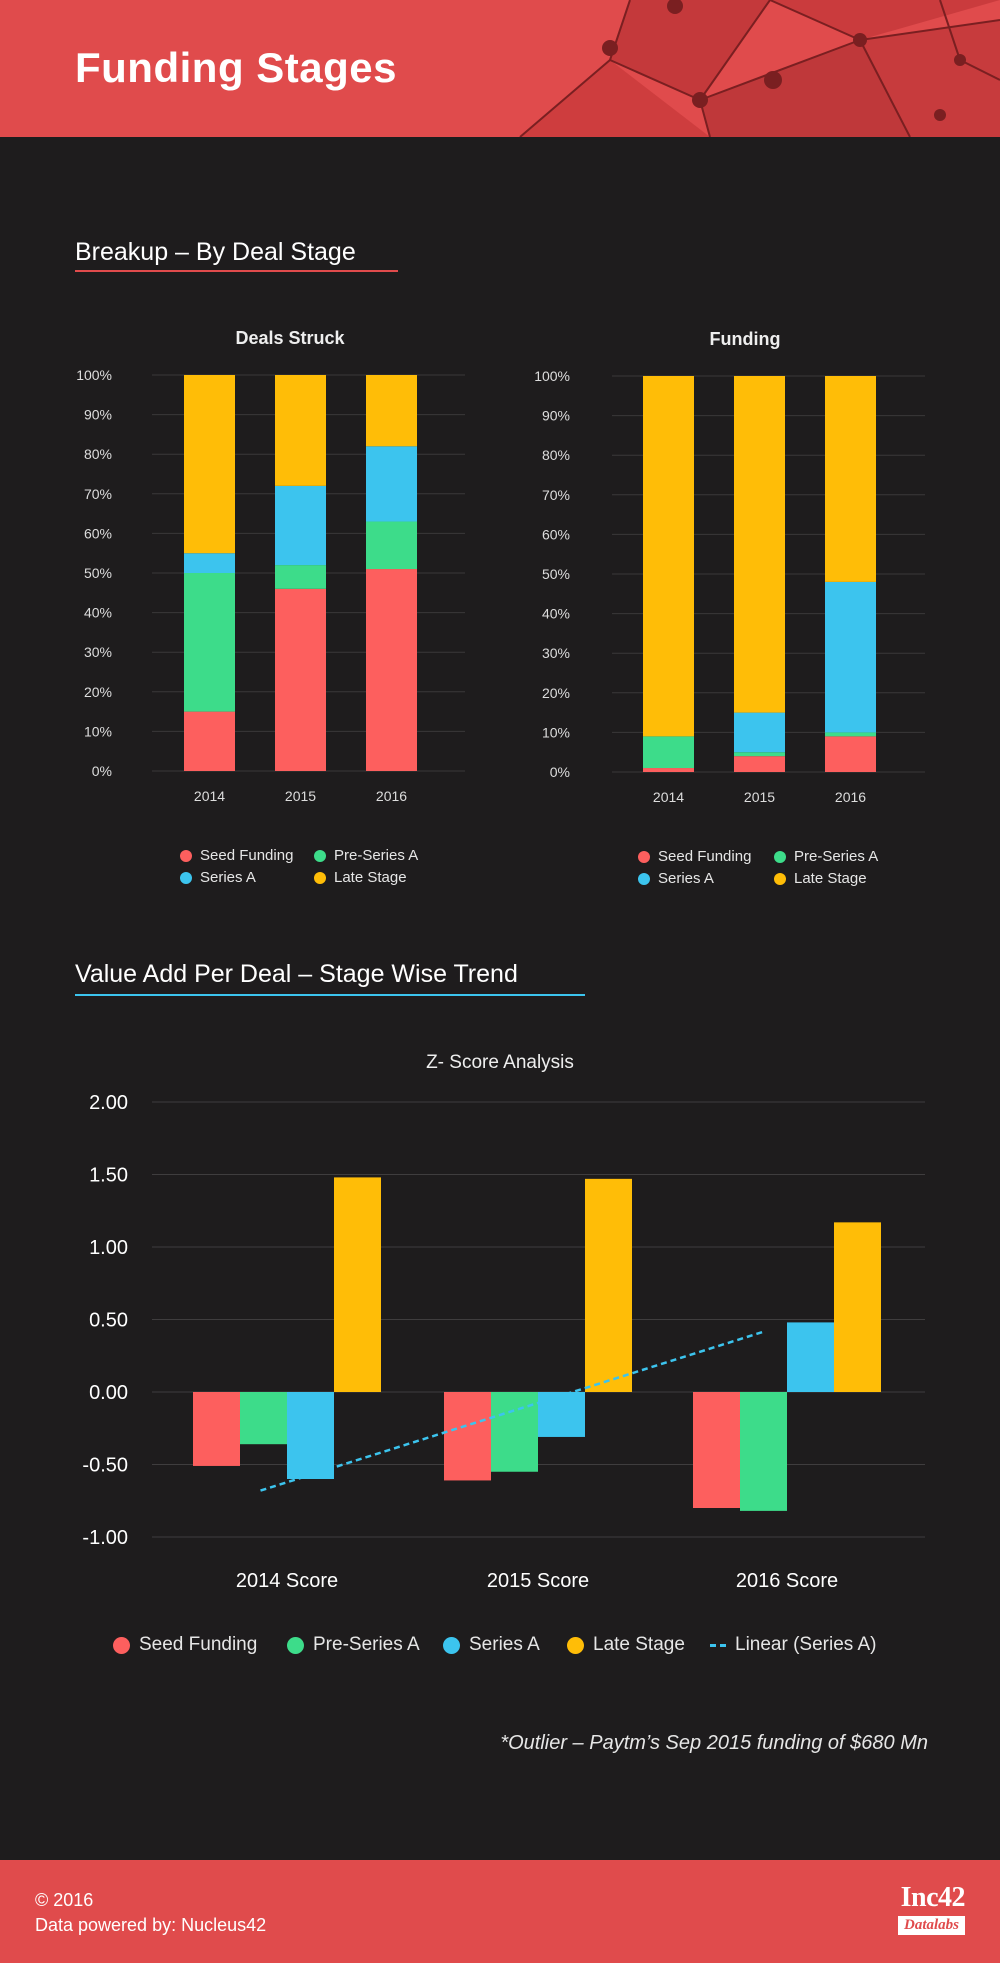 The height and width of the screenshot is (1963, 1000). I want to click on section-title-breakup: Breakup – By Deal Stage, so click(215, 252).